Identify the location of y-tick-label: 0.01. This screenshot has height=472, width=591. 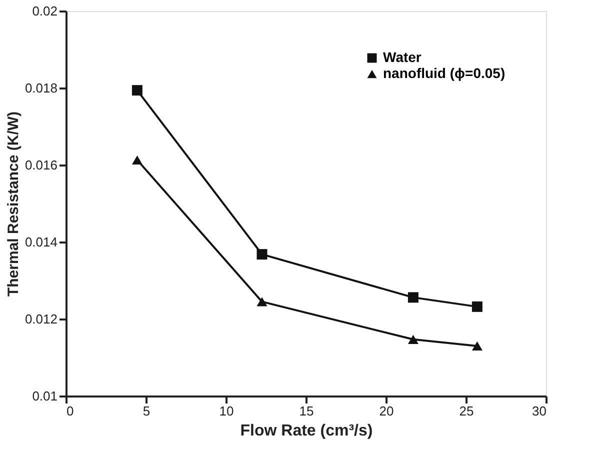
(45, 396).